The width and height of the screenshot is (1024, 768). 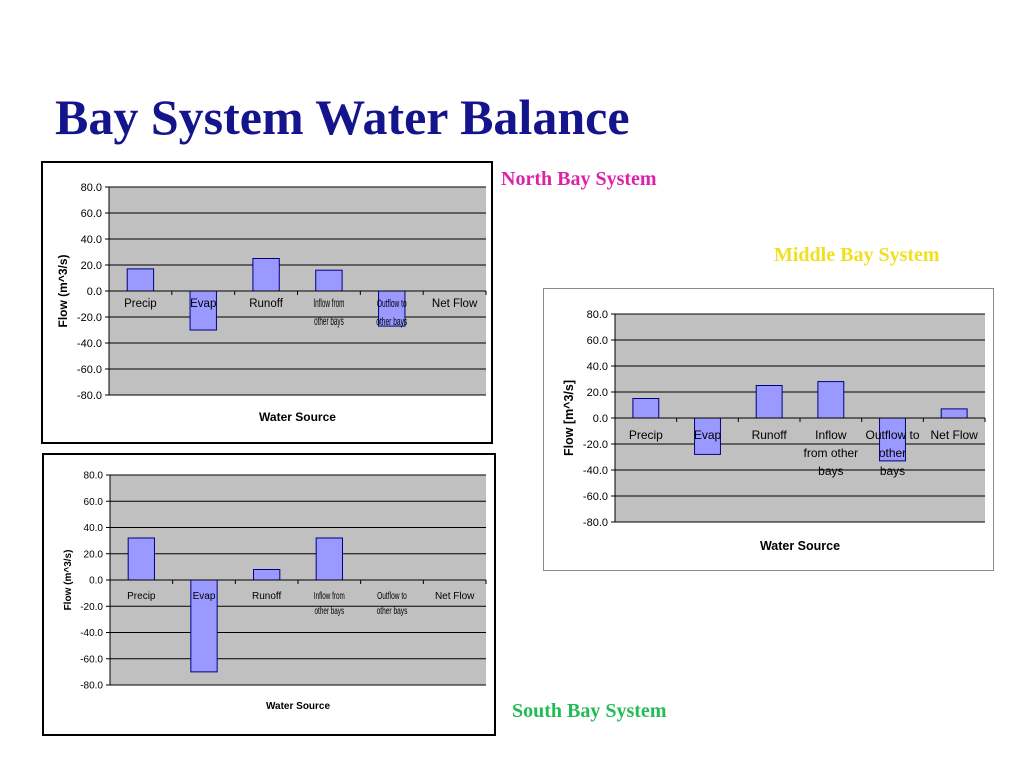 I want to click on south-bay-label: South Bay System, so click(x=589, y=711).